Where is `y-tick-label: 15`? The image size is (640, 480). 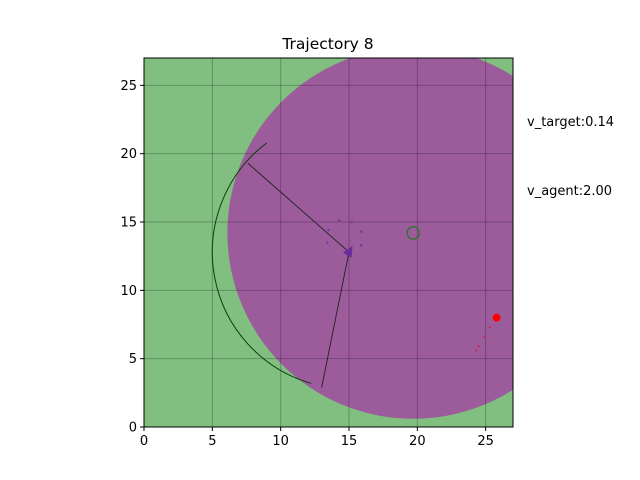 y-tick-label: 15 is located at coordinates (128, 223).